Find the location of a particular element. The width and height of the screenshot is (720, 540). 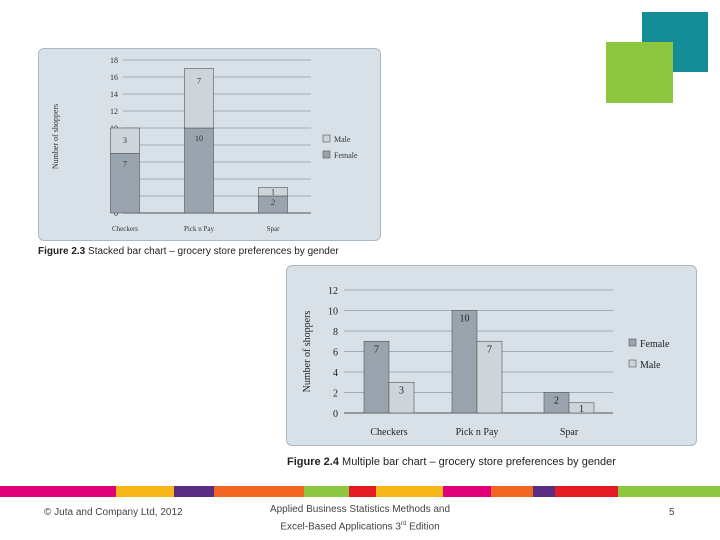

book-title-line2-main: Excel-Based Applications 3 is located at coordinates (340, 527).